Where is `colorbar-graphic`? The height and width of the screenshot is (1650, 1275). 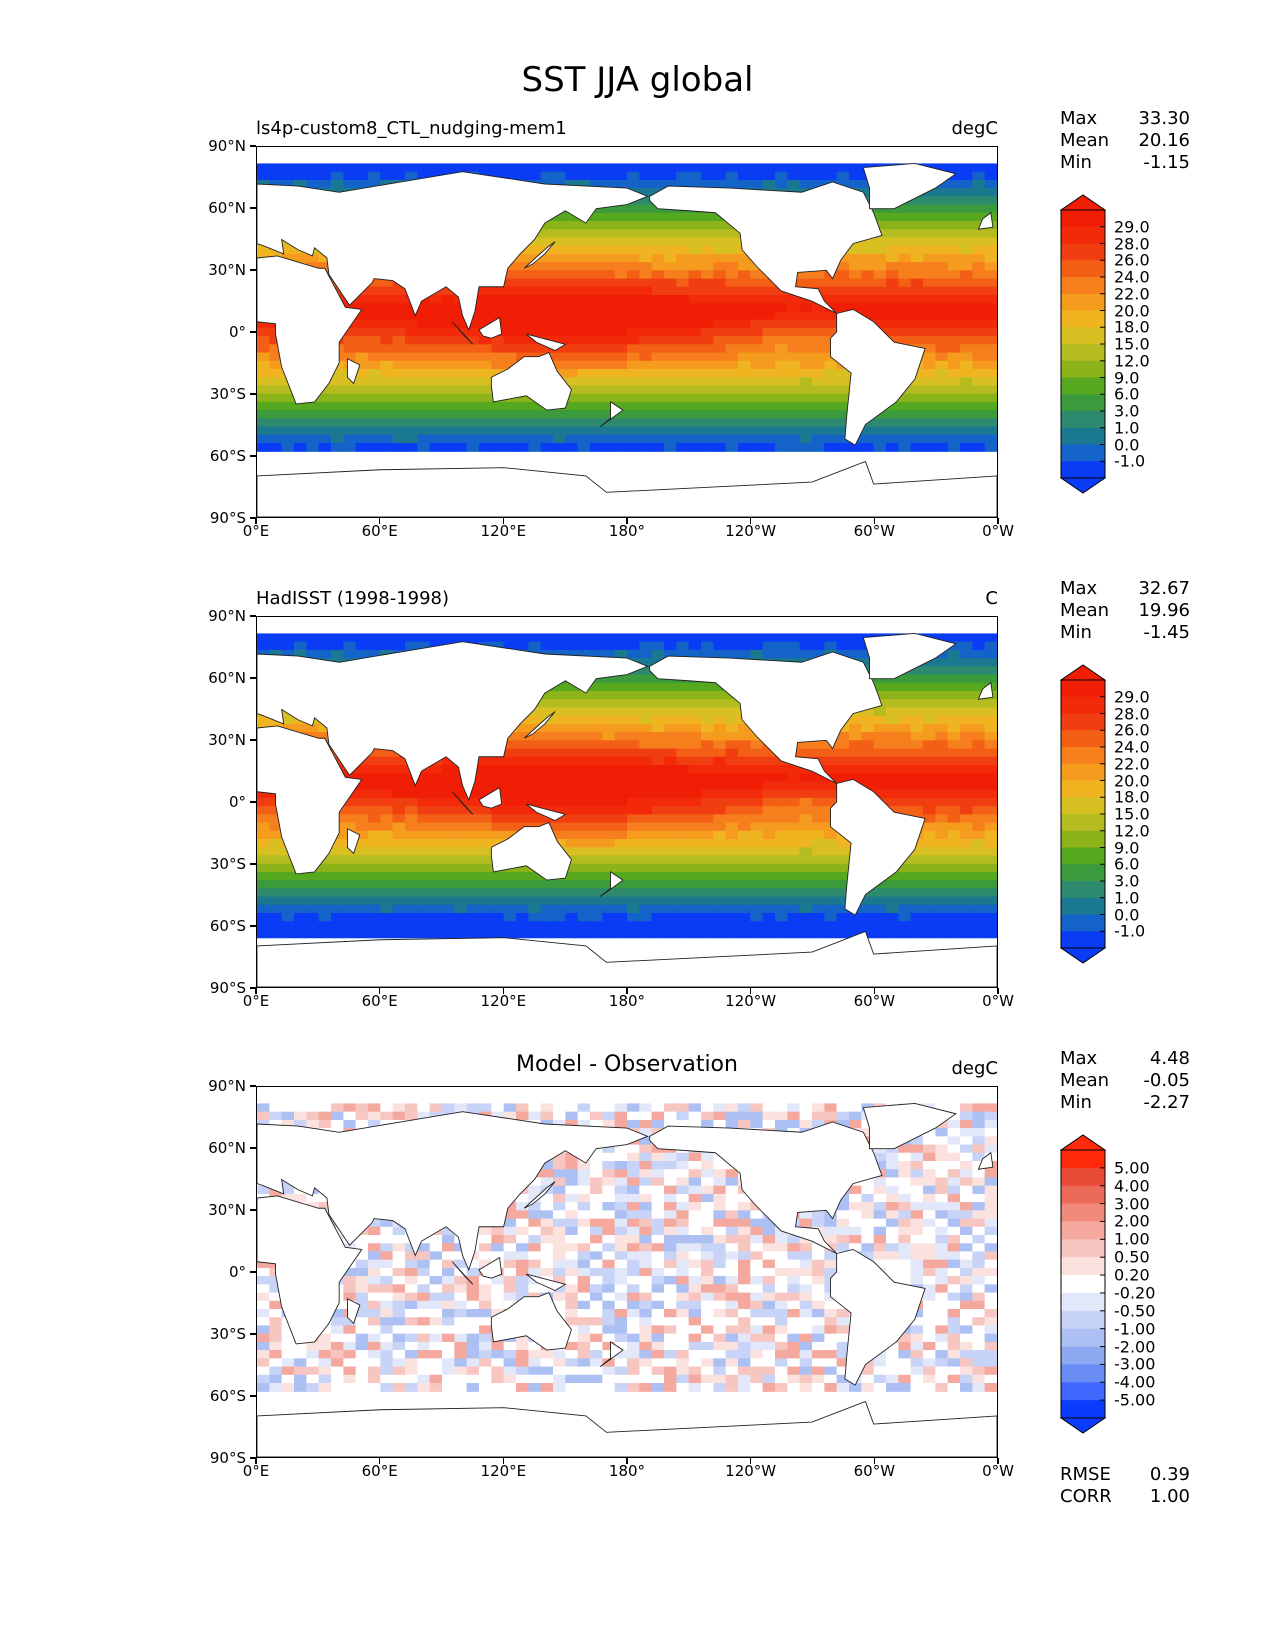
colorbar-graphic is located at coordinates (1083, 344).